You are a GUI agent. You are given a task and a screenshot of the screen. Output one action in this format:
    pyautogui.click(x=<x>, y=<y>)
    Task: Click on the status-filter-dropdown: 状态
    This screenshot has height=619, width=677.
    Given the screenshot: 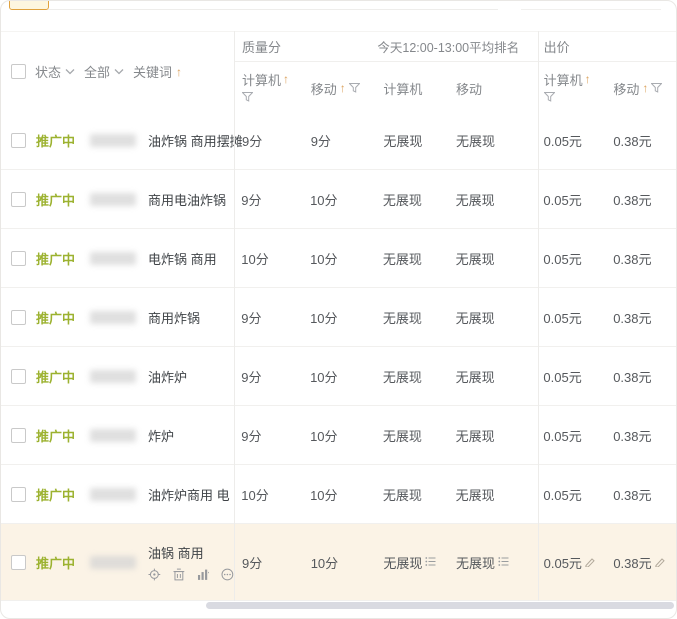 What is the action you would take?
    pyautogui.click(x=55, y=71)
    